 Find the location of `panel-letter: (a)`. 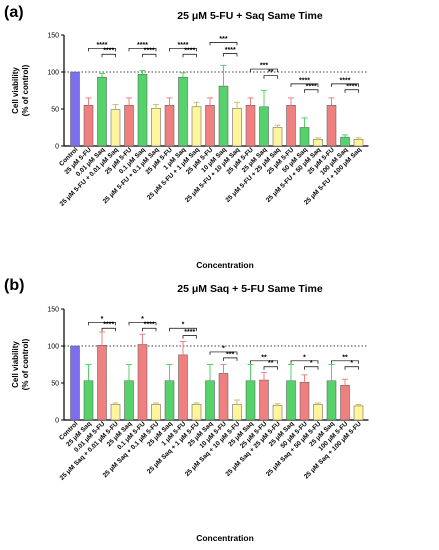

panel-letter: (a) is located at coordinates (14, 12).